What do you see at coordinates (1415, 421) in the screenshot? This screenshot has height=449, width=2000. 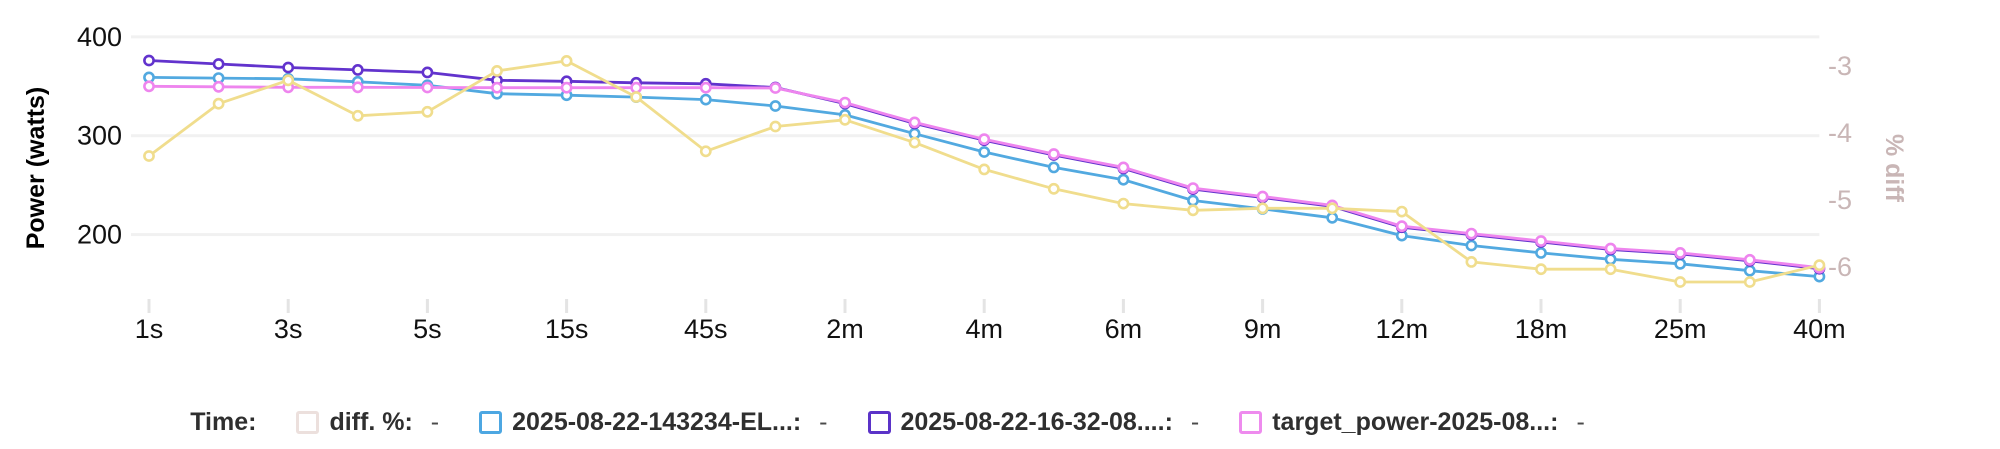 I see `legend-item-label: target_power-2025-08...:` at bounding box center [1415, 421].